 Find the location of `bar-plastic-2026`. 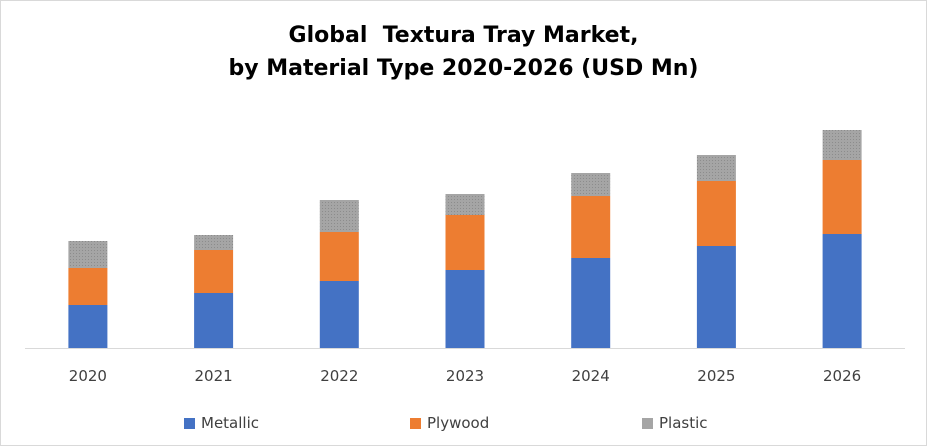

bar-plastic-2026 is located at coordinates (842, 145).